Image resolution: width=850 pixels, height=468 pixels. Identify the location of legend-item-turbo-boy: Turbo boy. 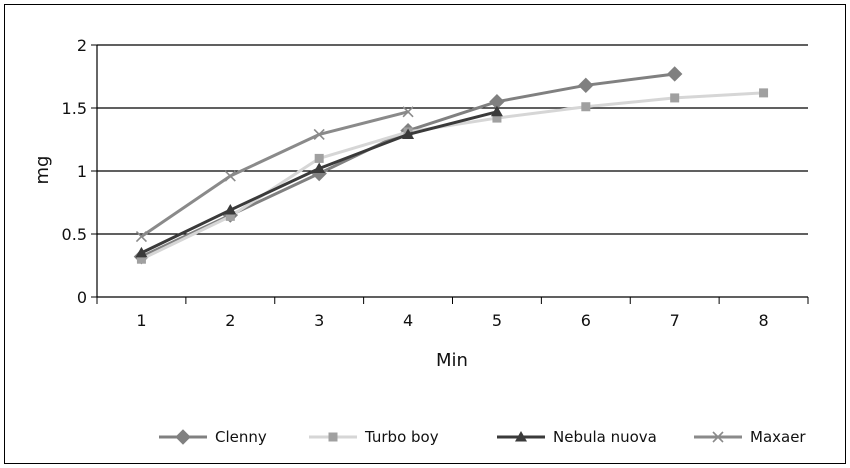
(374, 437).